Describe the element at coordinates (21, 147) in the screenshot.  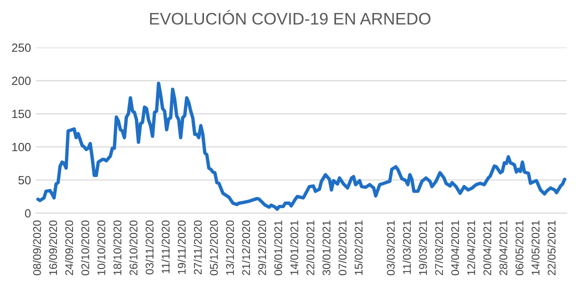
I see `y-tick-label: 100` at that location.